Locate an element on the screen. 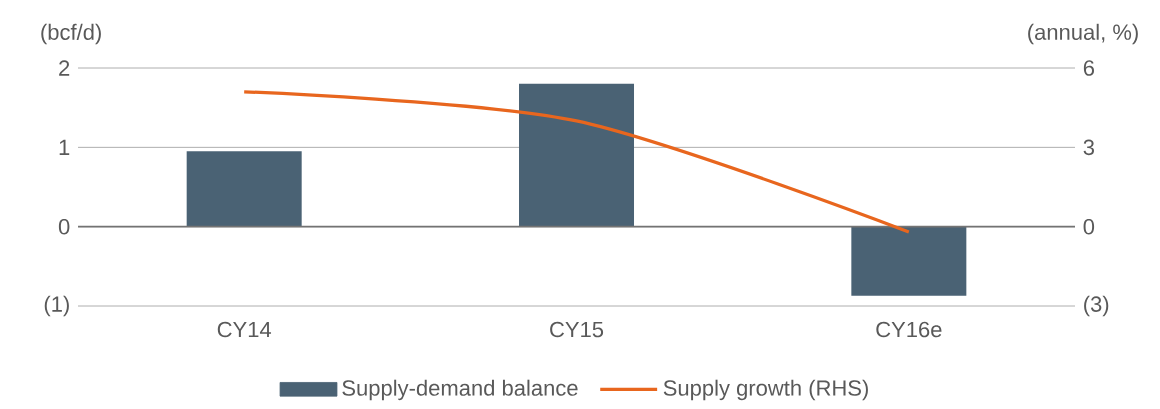 This screenshot has width=1160, height=409. y2-tick-label: 6 is located at coordinates (1088, 68).